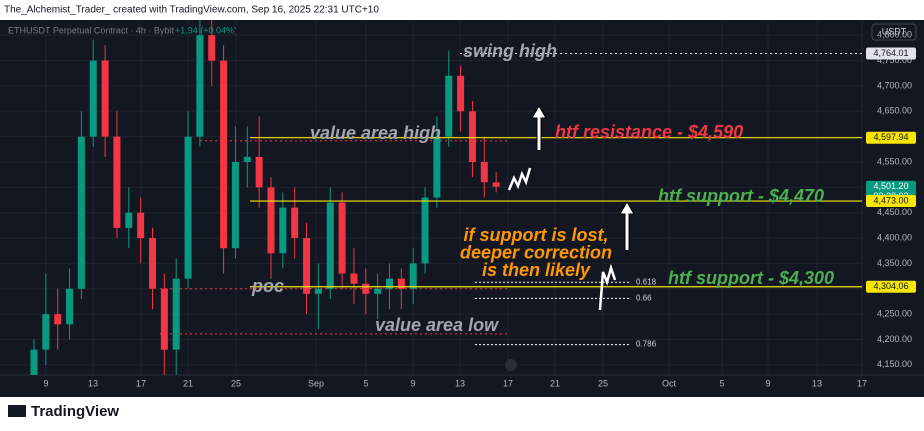 The height and width of the screenshot is (431, 924). Describe the element at coordinates (741, 196) in the screenshot. I see `annotation: htf support - $4,470` at that location.